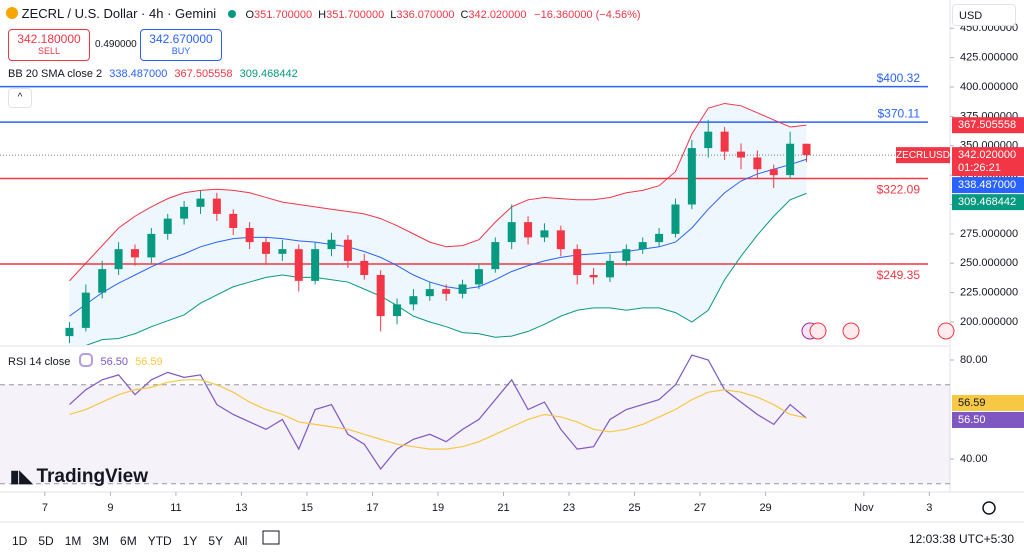  I want to click on bb-title: BB 20 SMA close 2, so click(55, 74).